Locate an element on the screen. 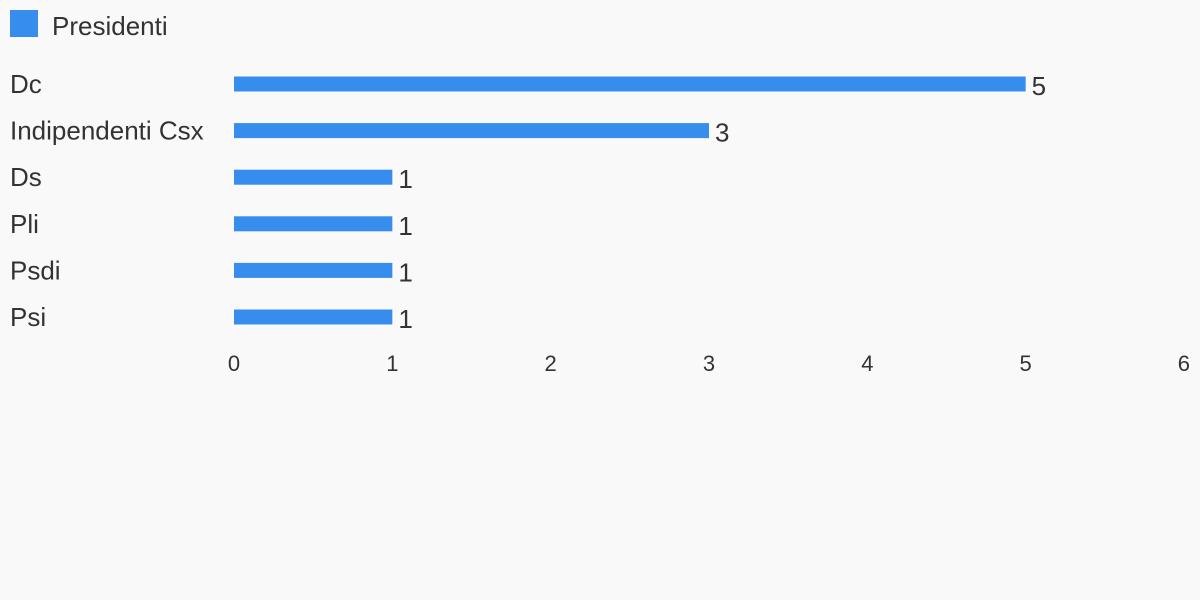  category-label: Ds is located at coordinates (26, 177).